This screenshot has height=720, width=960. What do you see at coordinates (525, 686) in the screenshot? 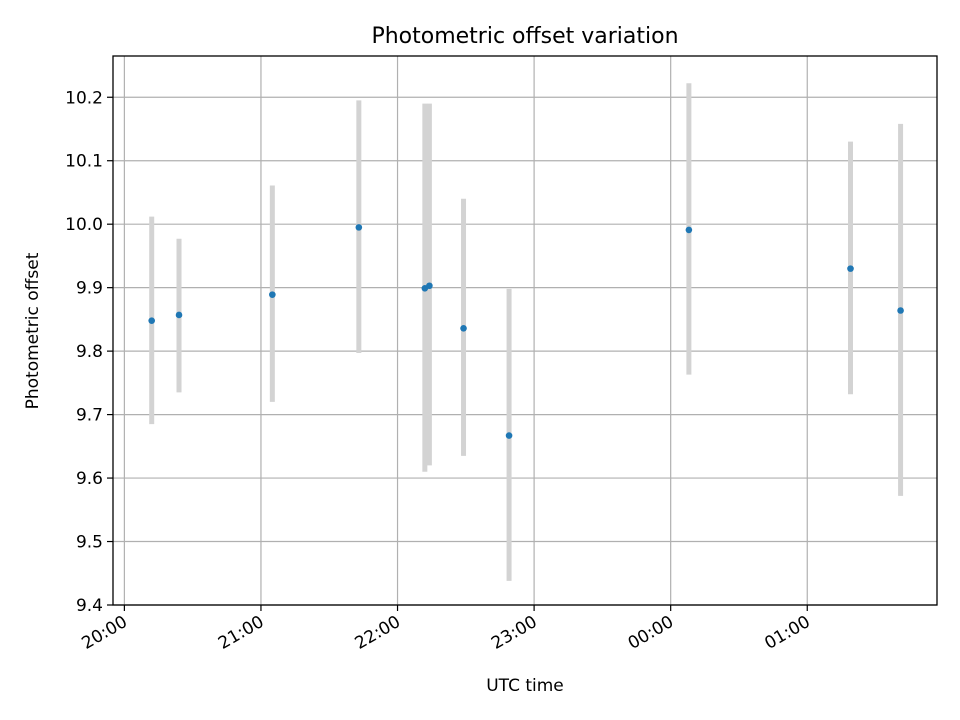
I see `x-axis-label: UTC time` at bounding box center [525, 686].